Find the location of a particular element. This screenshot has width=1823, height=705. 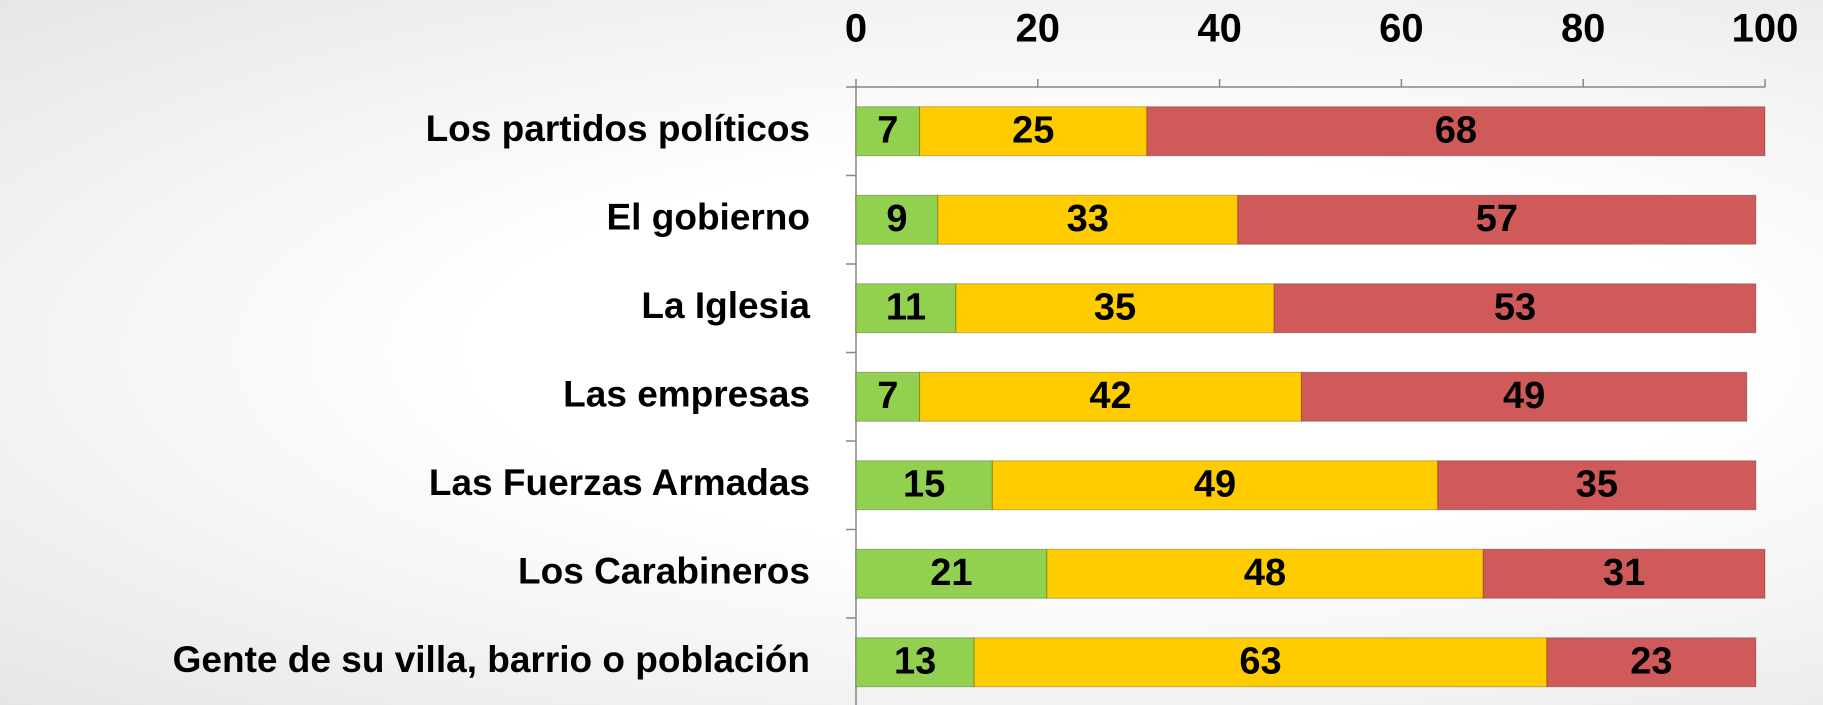

data-label: 21 is located at coordinates (951, 573).